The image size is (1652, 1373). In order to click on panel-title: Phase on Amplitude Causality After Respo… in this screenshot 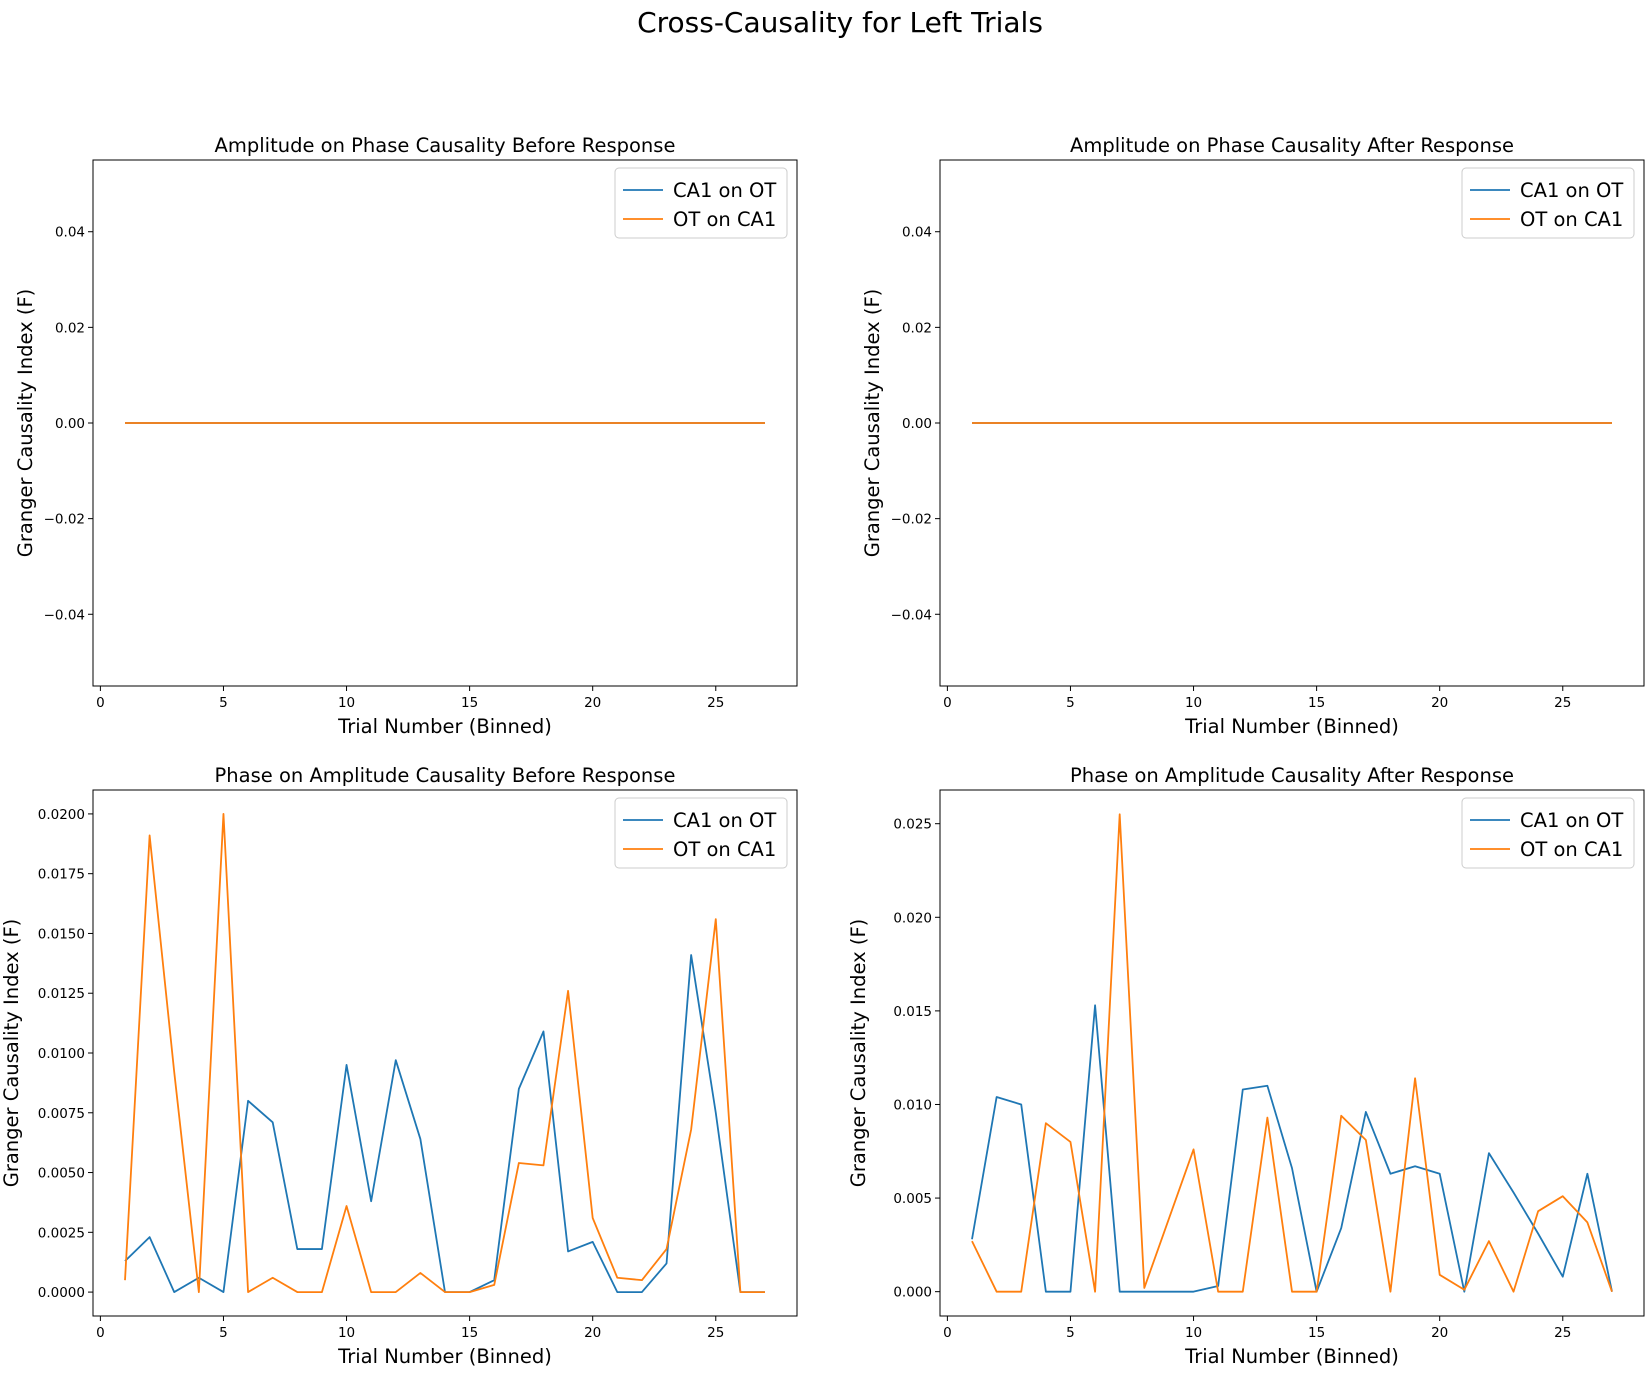, I will do `click(1292, 775)`.